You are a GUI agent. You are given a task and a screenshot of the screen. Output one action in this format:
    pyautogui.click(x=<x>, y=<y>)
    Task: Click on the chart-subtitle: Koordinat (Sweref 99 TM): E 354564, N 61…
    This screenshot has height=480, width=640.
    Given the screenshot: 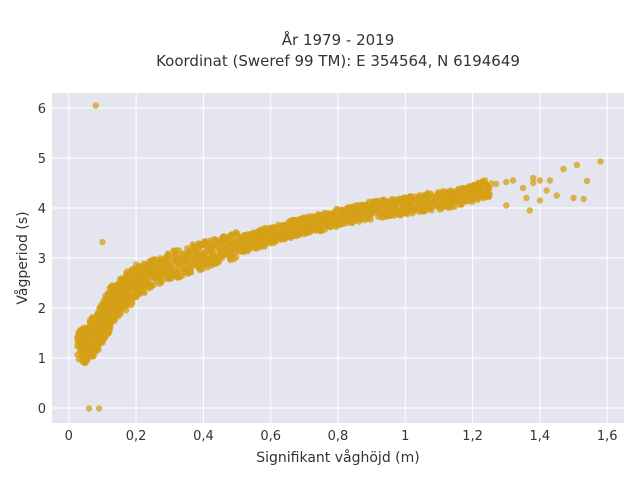 What is the action you would take?
    pyautogui.click(x=338, y=61)
    